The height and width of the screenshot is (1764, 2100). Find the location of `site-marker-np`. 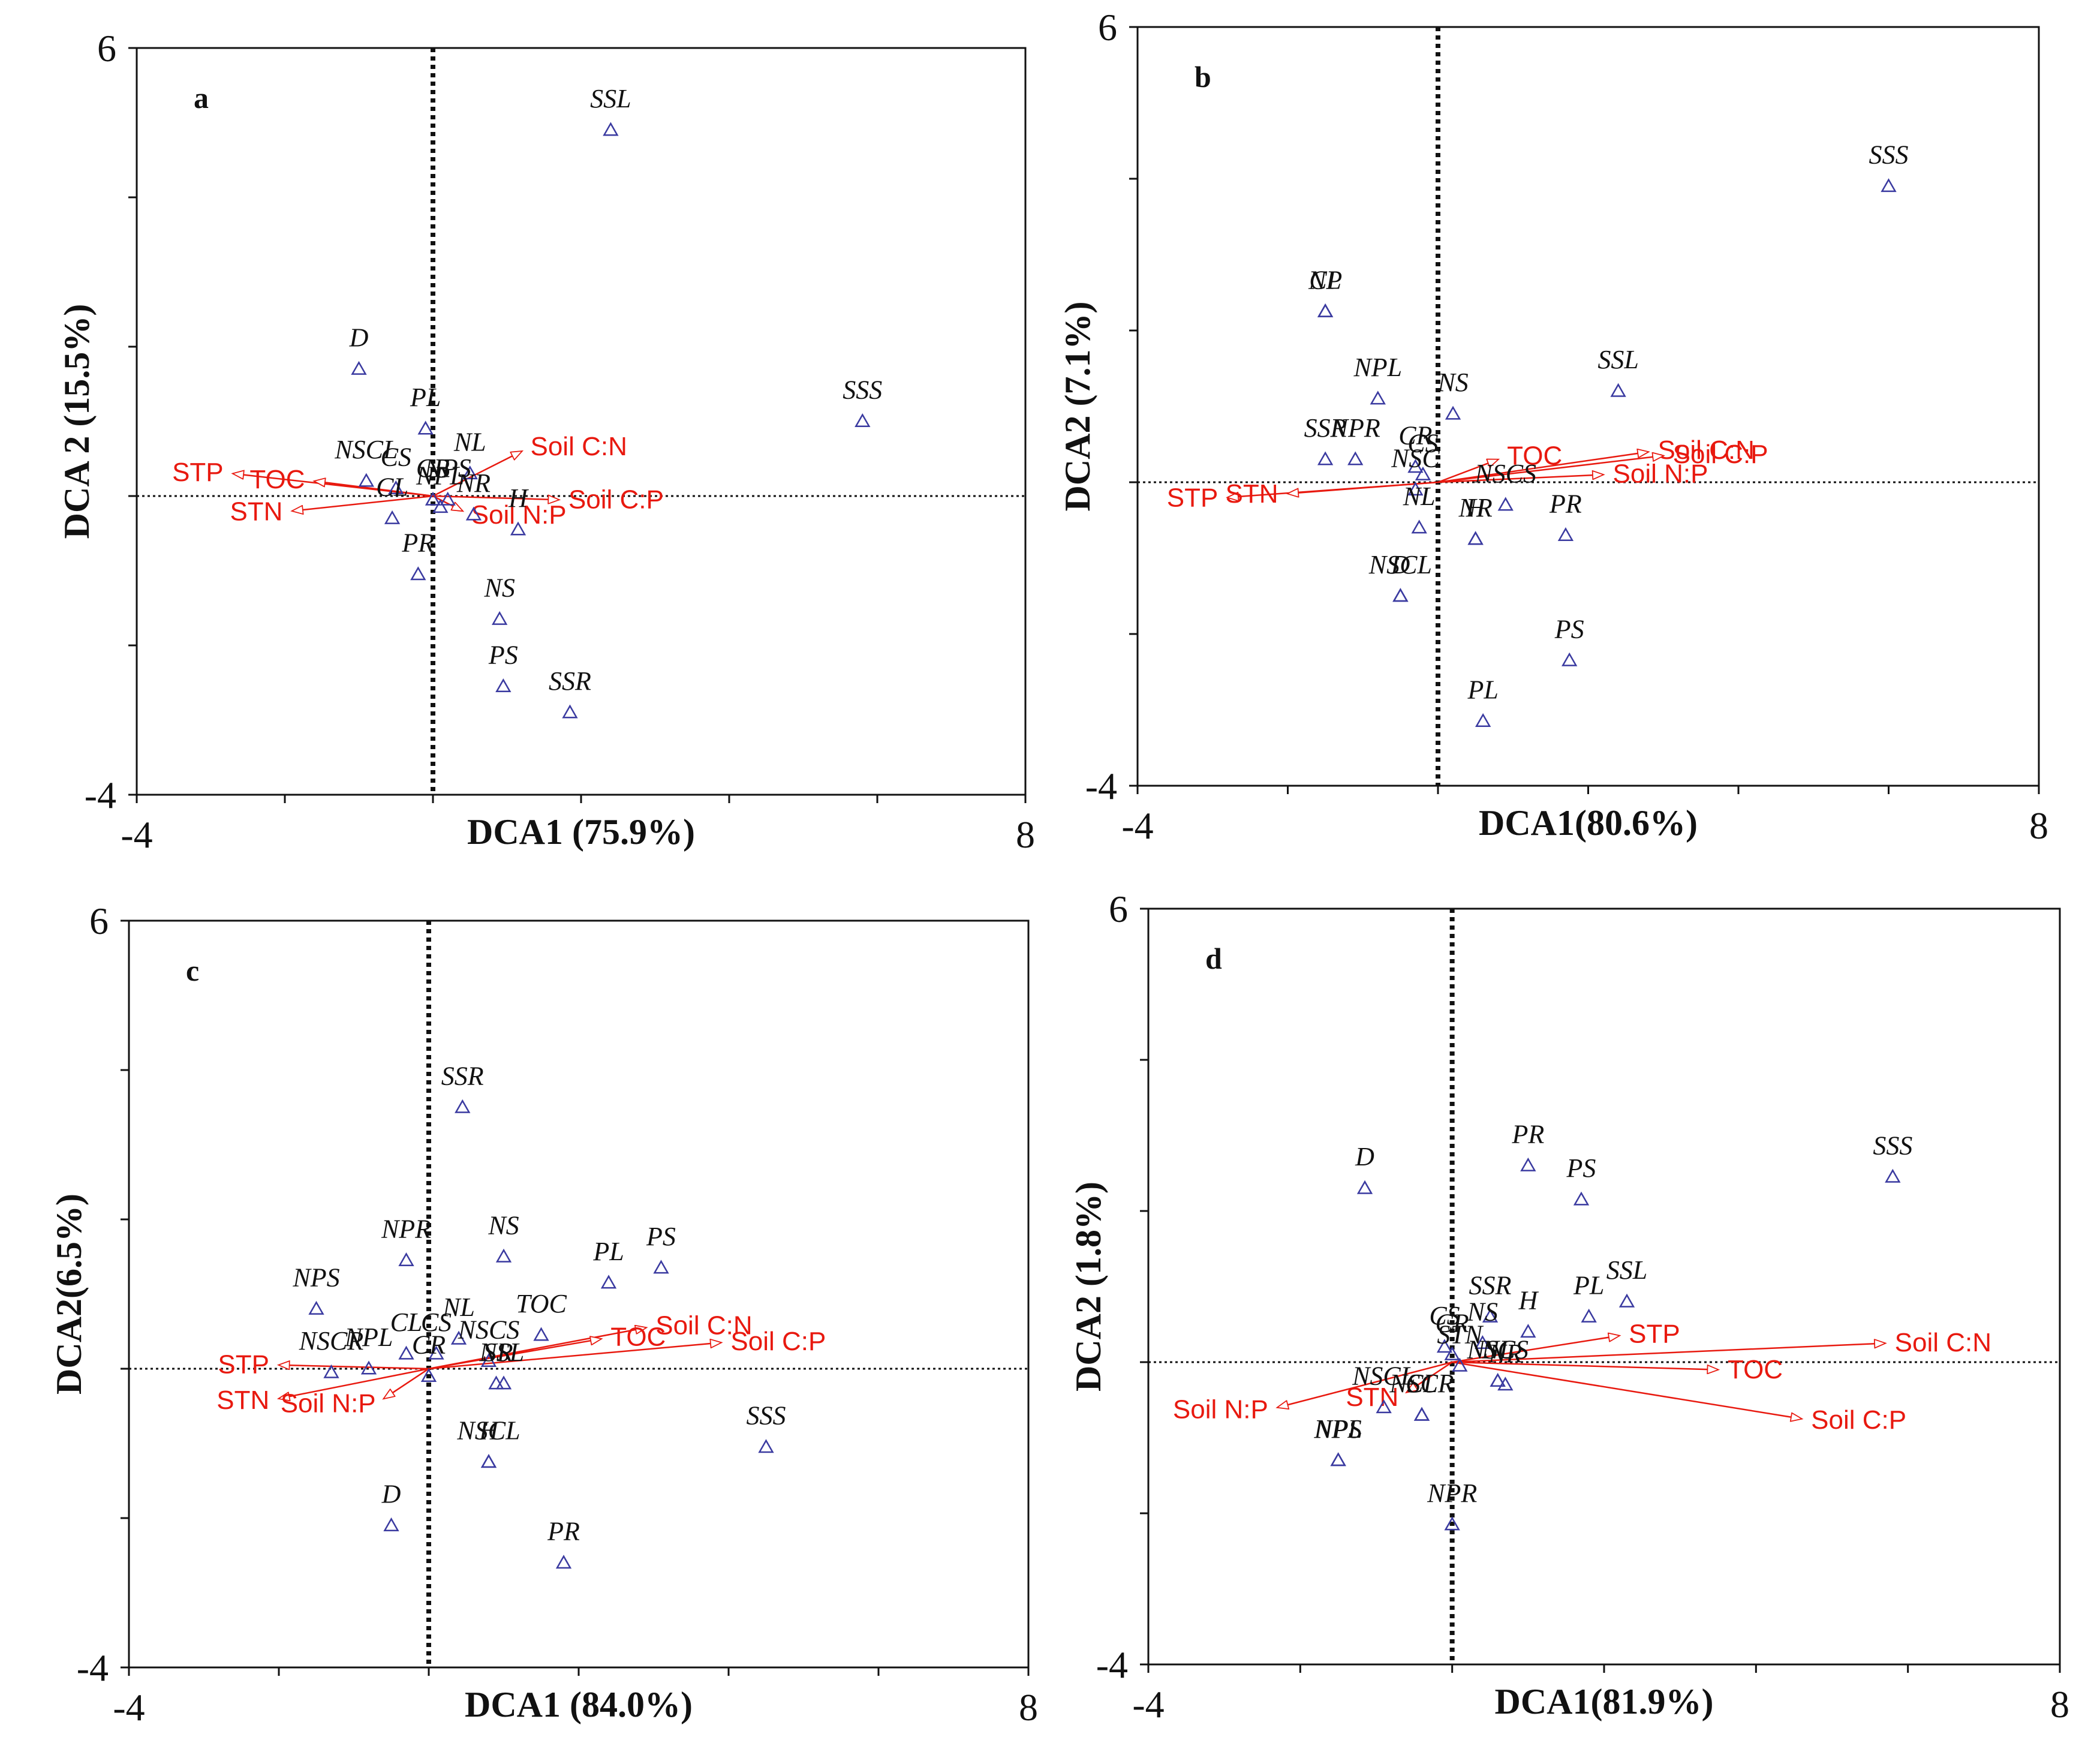

site-marker-np is located at coordinates (1325, 310).